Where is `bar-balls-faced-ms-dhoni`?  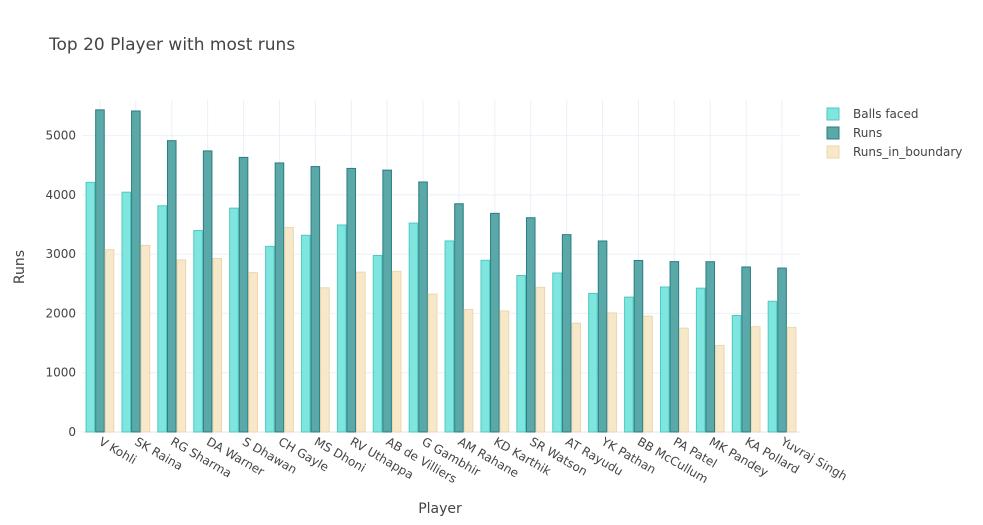 bar-balls-faced-ms-dhoni is located at coordinates (305, 333).